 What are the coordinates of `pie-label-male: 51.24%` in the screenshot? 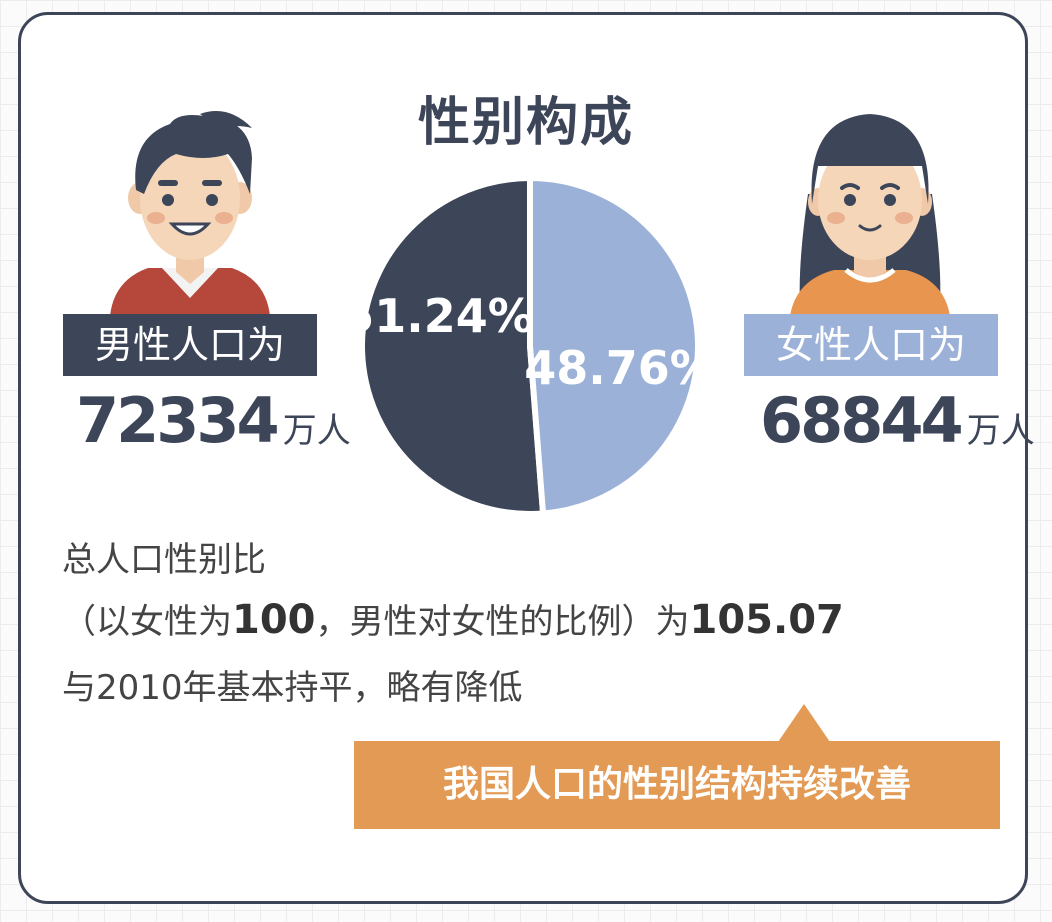 It's located at (438, 316).